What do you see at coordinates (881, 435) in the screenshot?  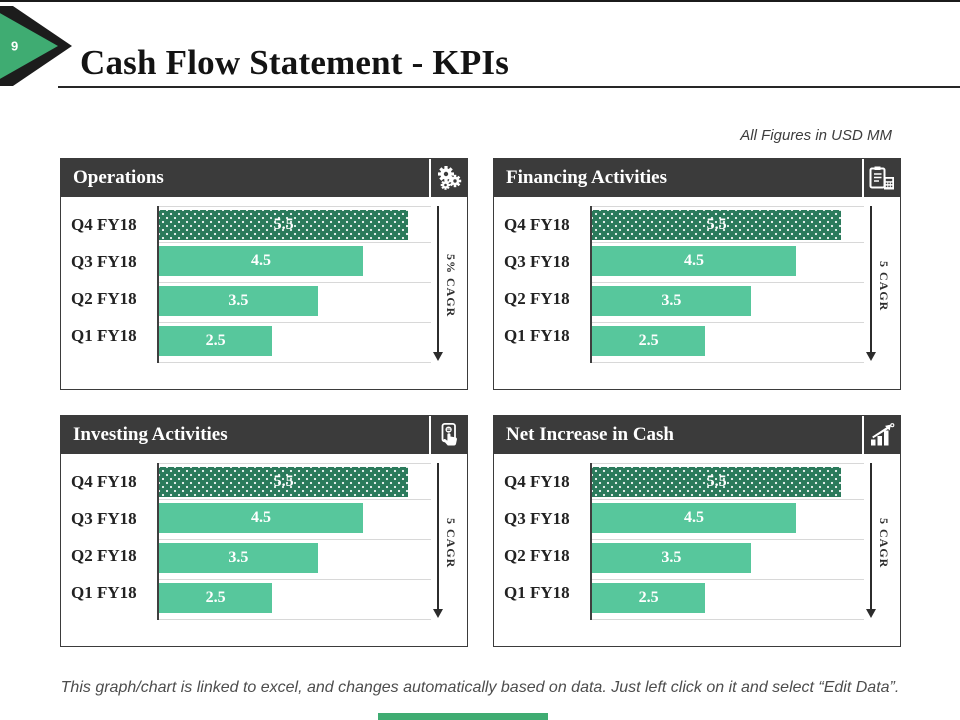 I see `growth-chart-icon` at bounding box center [881, 435].